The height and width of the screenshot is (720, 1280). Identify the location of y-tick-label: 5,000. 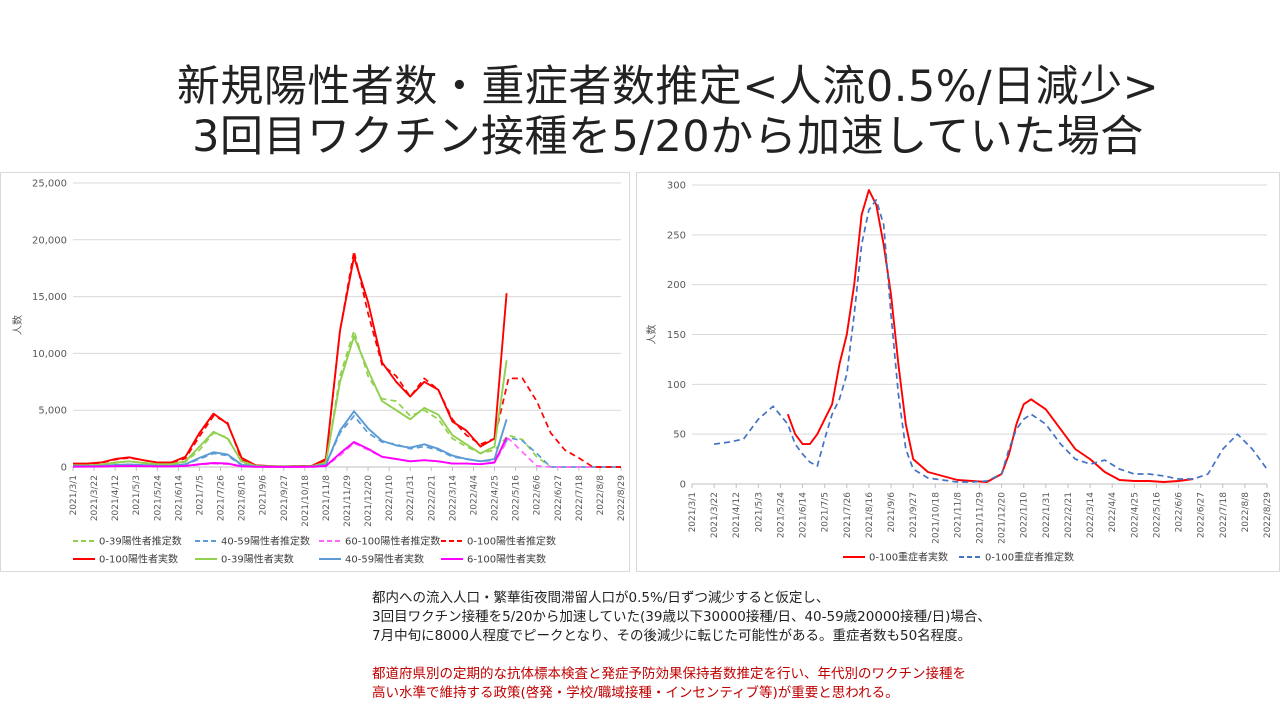
(52, 411).